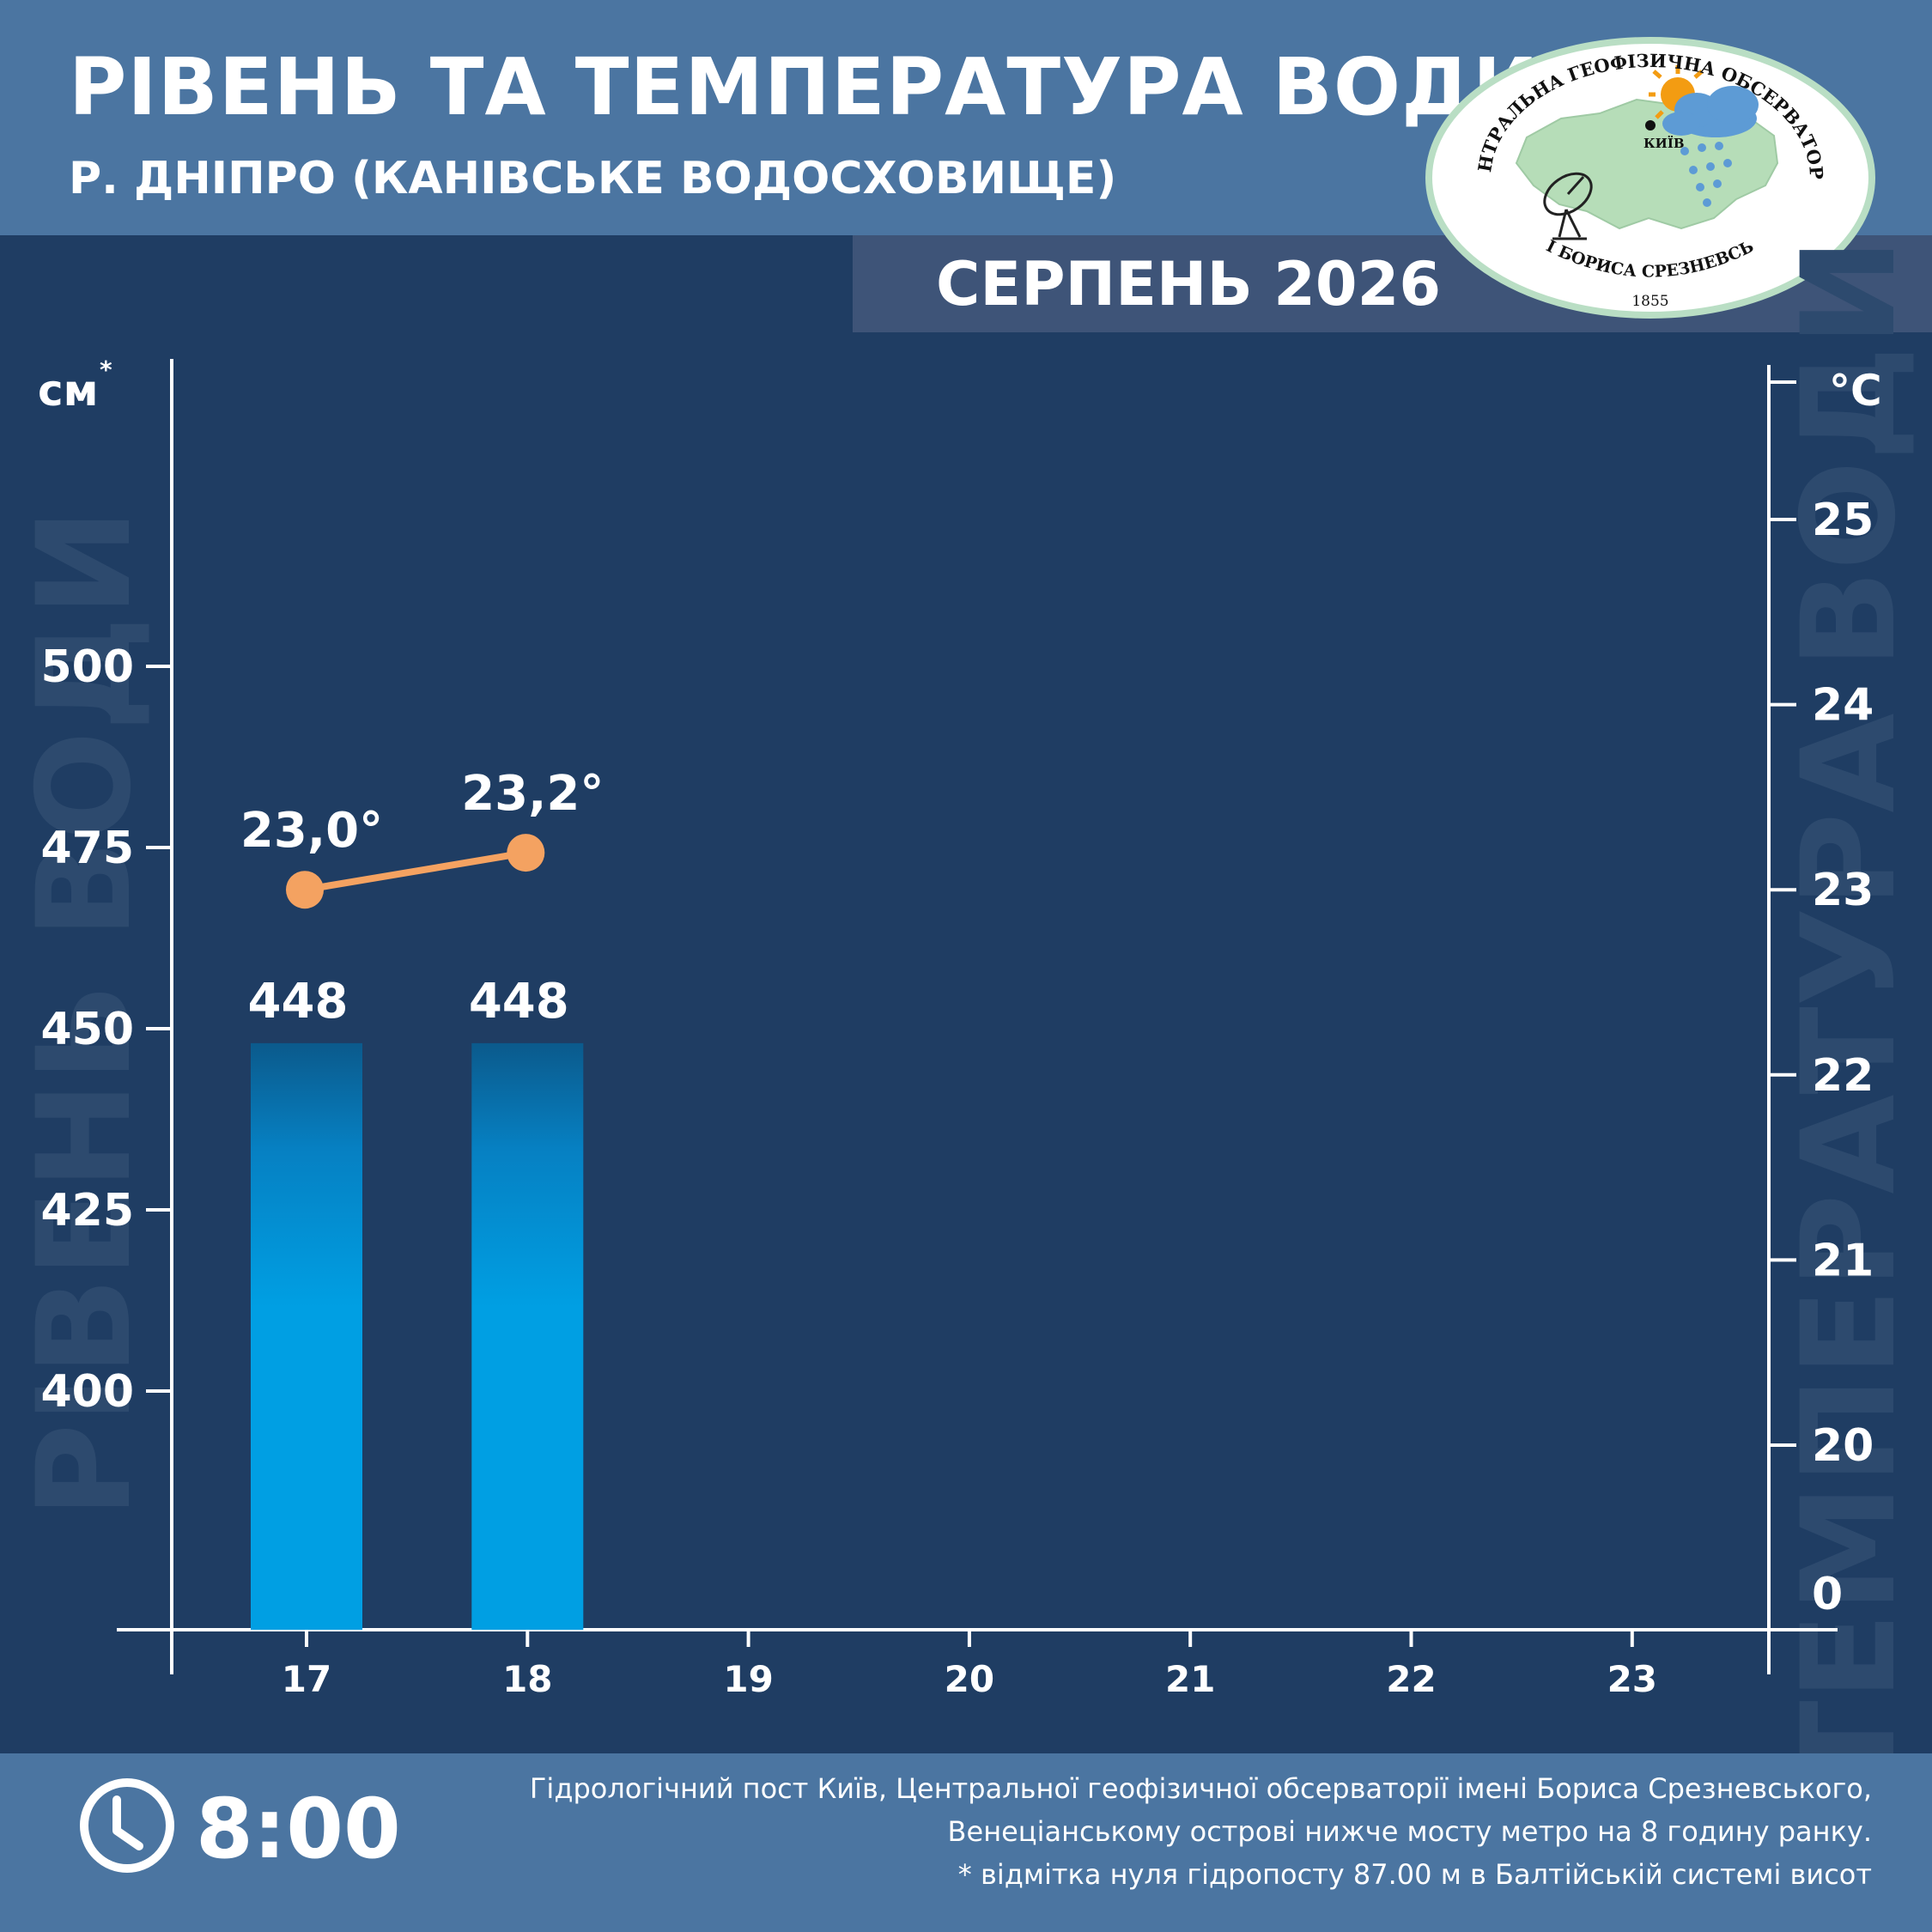  Describe the element at coordinates (106, 369) in the screenshot. I see `level-unit-mark: *` at that location.